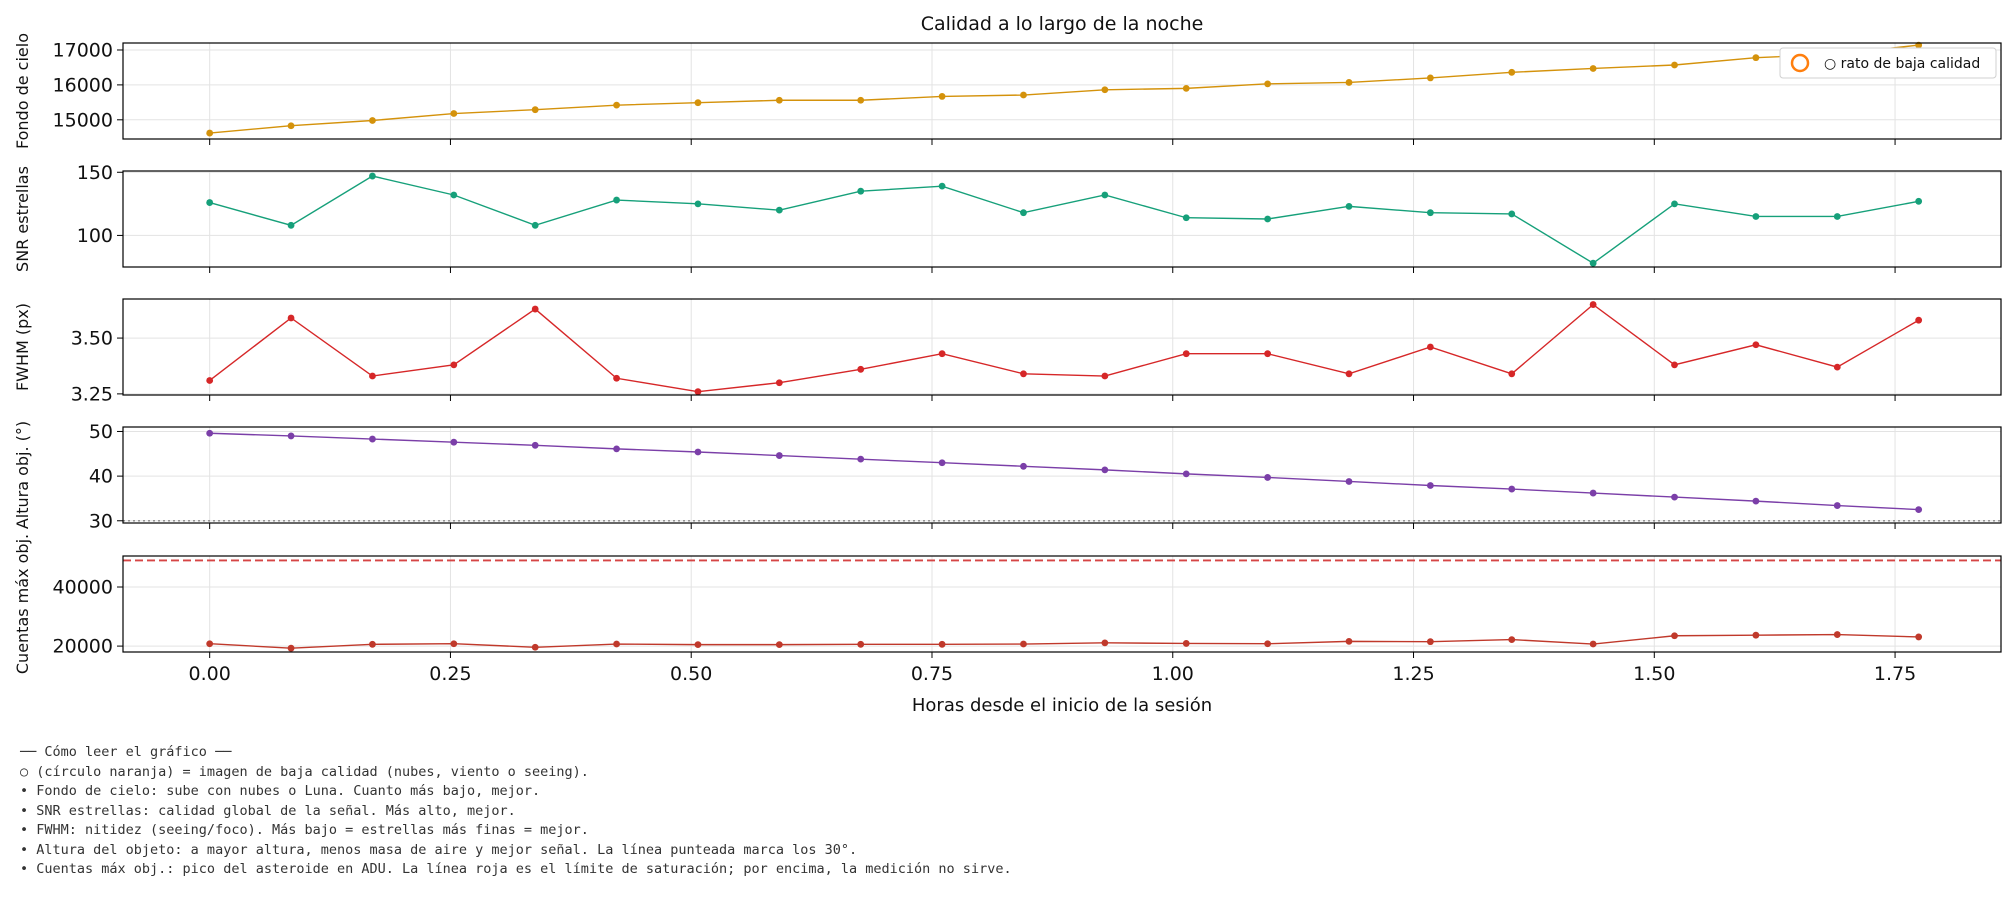 The width and height of the screenshot is (2016, 899). I want to click on x-tick-label: 1.00, so click(1173, 674).